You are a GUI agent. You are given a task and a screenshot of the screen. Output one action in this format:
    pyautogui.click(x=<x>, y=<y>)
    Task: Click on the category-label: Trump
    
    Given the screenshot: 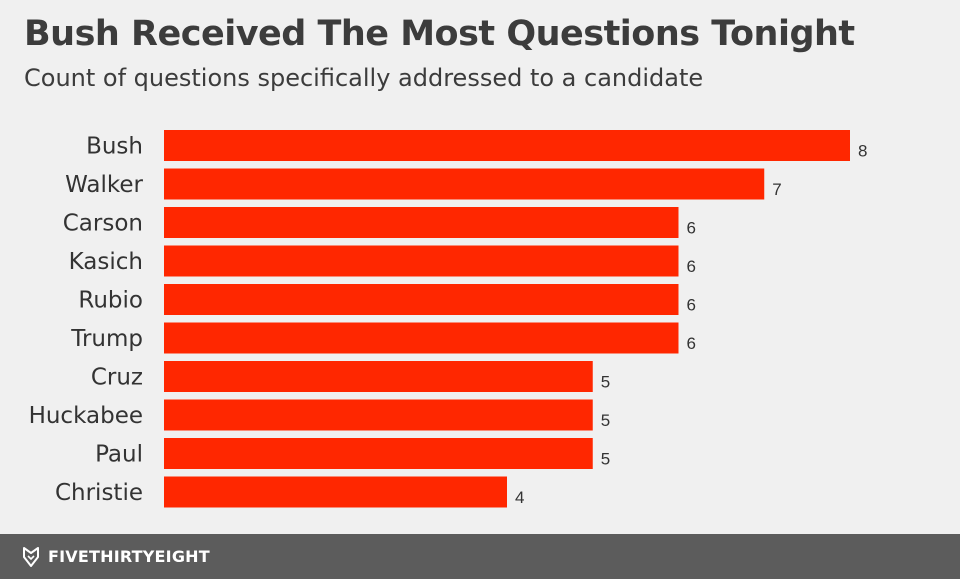 What is the action you would take?
    pyautogui.click(x=106, y=339)
    